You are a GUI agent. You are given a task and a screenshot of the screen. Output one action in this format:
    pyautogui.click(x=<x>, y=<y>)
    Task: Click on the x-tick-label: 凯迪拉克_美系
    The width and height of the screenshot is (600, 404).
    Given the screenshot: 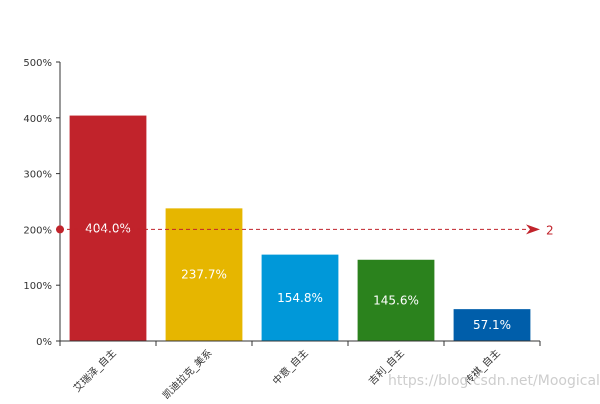 What is the action you would take?
    pyautogui.click(x=186, y=373)
    